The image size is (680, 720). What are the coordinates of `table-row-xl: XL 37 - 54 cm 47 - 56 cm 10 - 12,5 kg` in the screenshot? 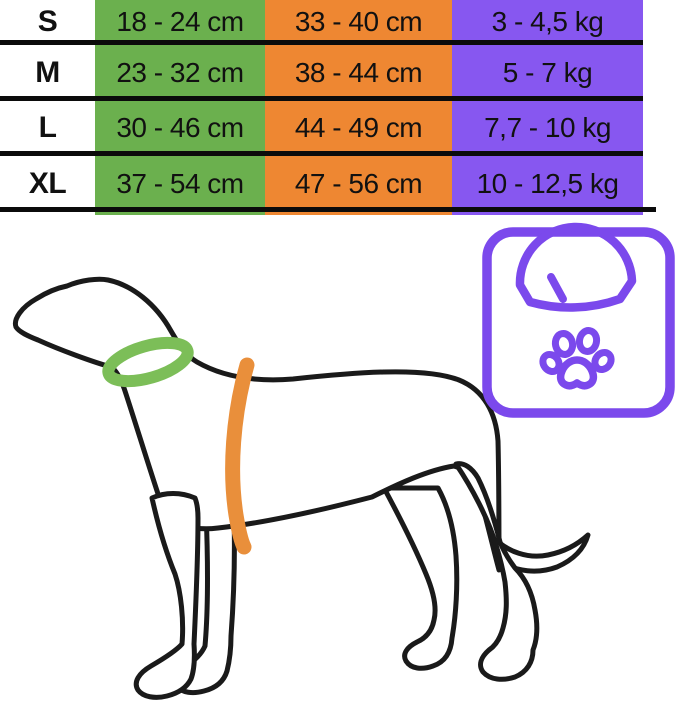 It's located at (340, 181).